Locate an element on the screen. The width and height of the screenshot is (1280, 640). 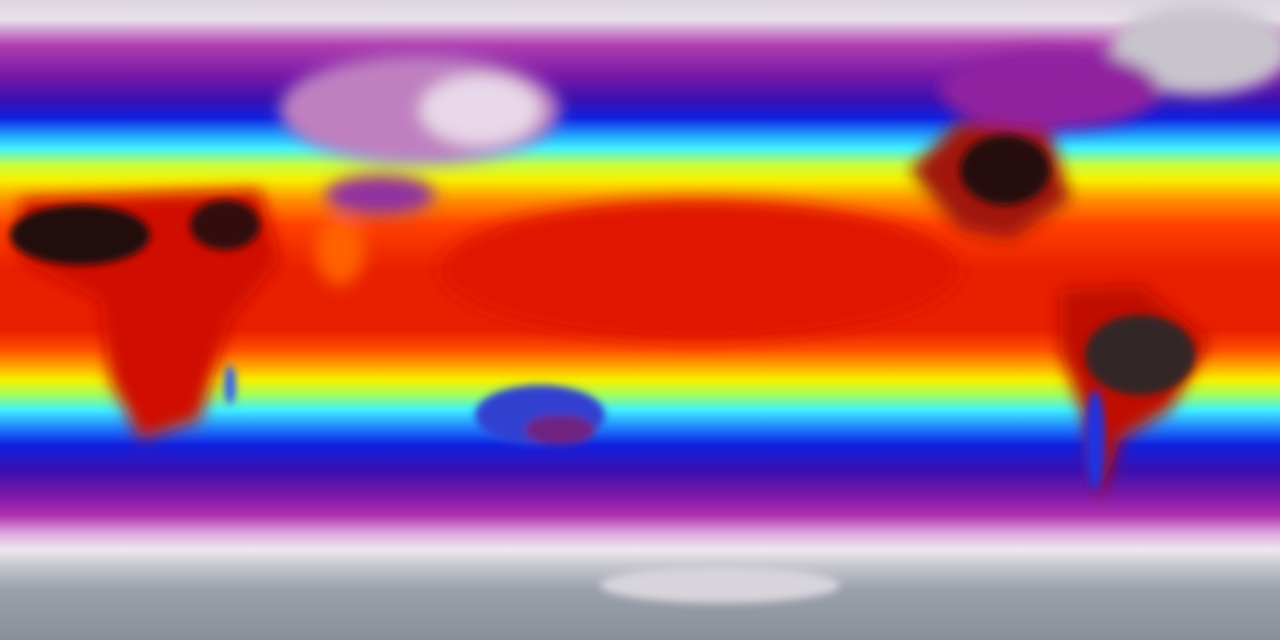
antarctic-ice-shelf is located at coordinates (720, 585).